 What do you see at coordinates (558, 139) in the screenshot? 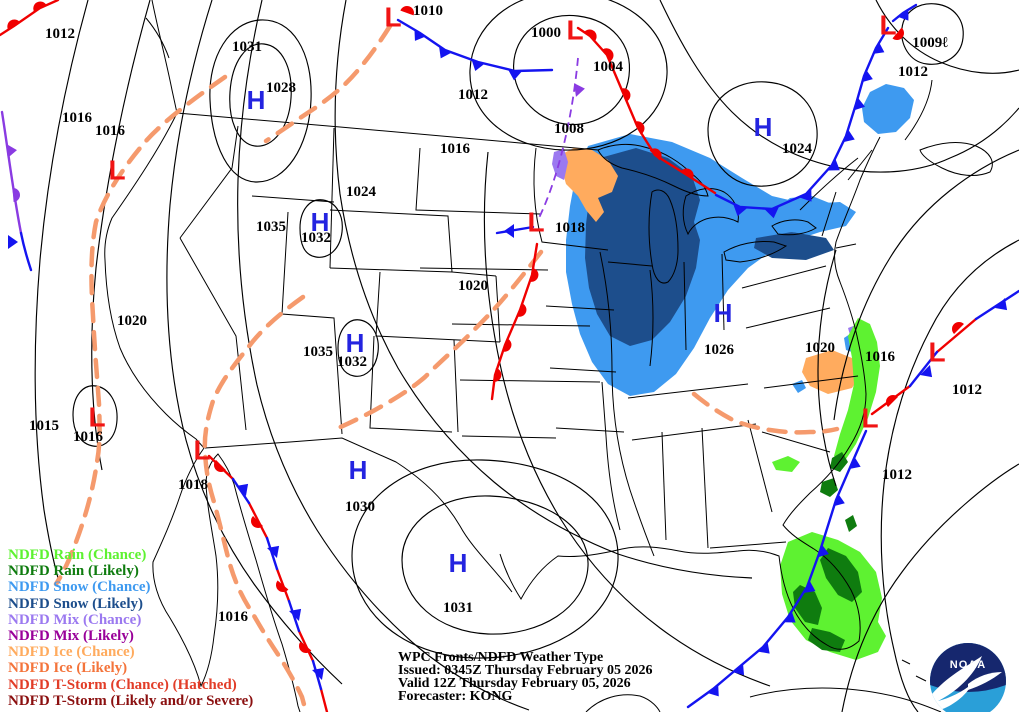
I see `purple-trough-minnesota` at bounding box center [558, 139].